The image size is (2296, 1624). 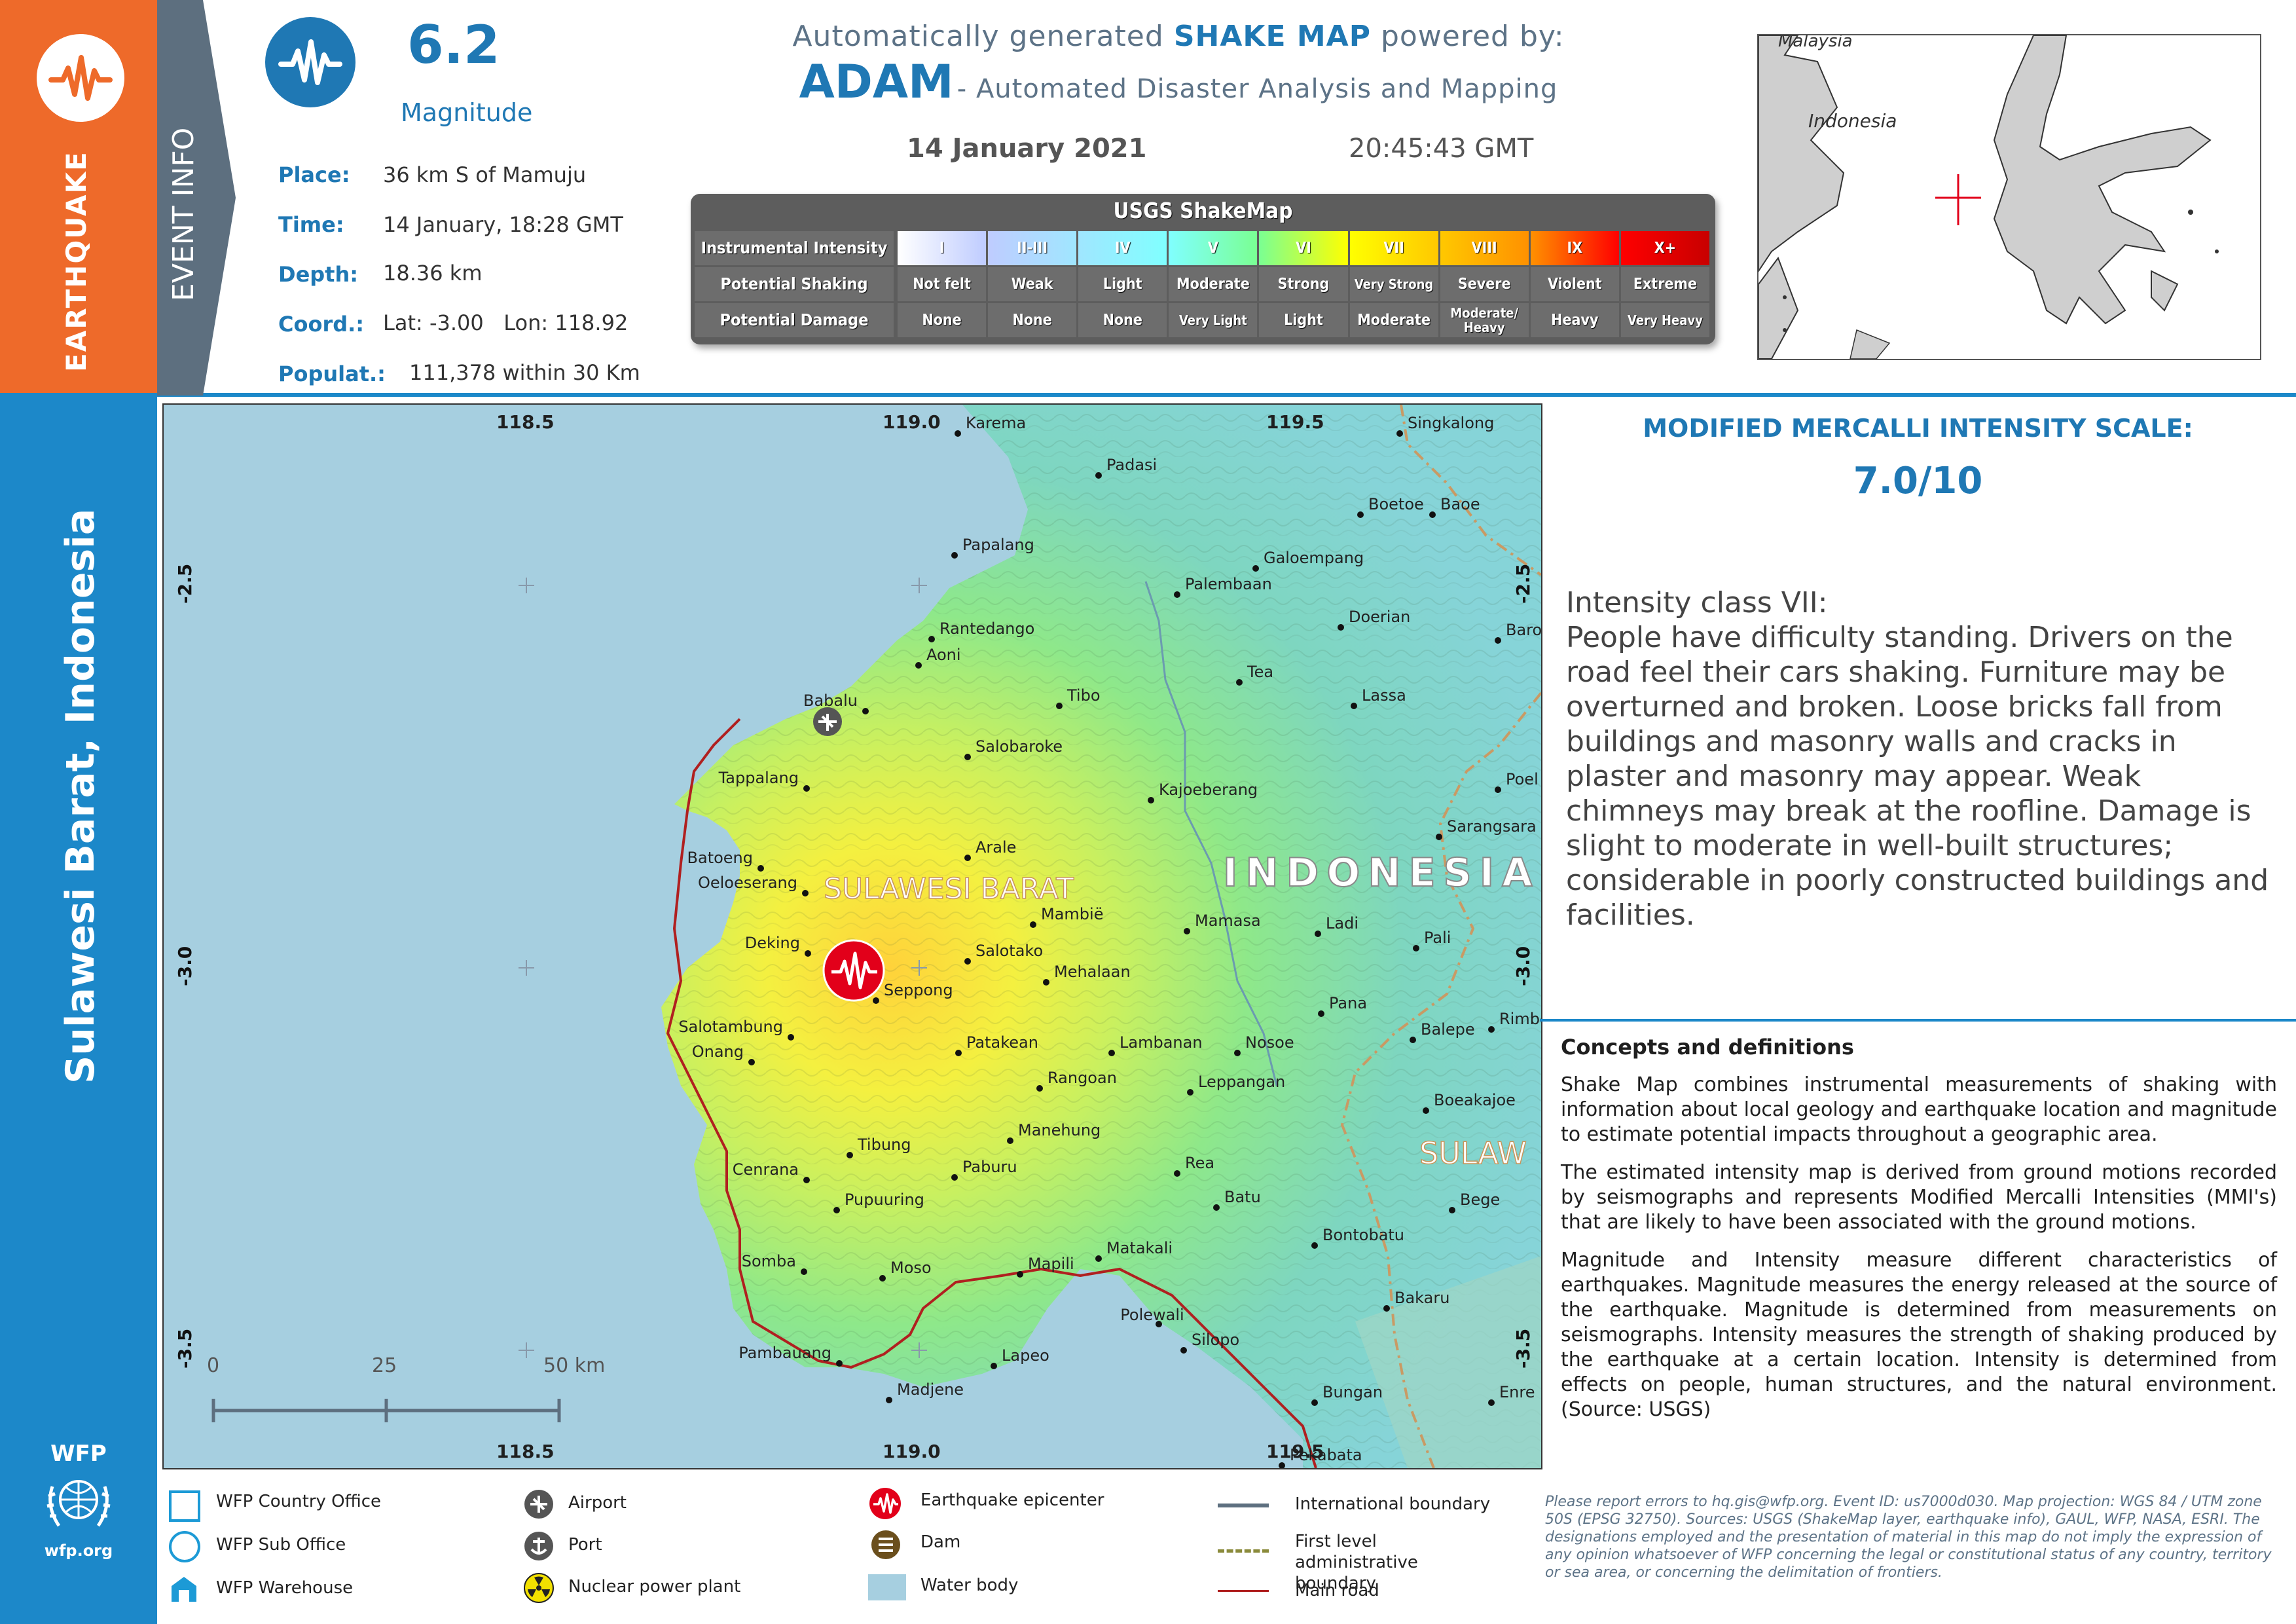 I want to click on town-label: Ladi, so click(x=1342, y=923).